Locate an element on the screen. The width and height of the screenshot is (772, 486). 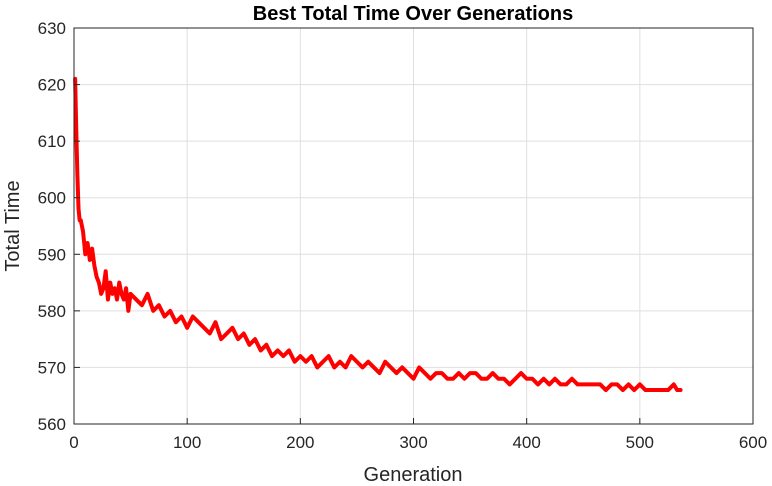
y-tick-label: 580 is located at coordinates (52, 311).